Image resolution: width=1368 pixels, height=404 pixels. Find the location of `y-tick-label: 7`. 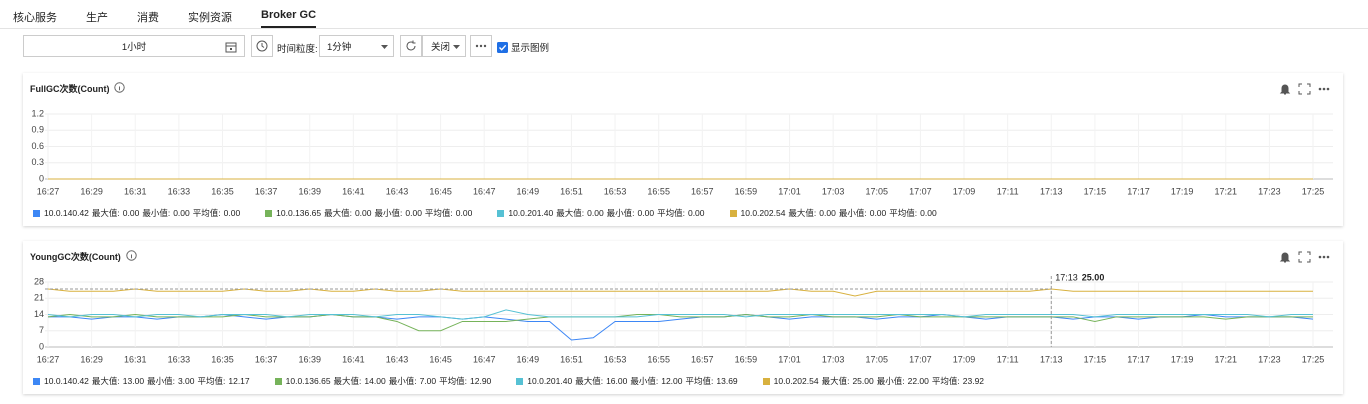

y-tick-label: 7 is located at coordinates (41, 330).